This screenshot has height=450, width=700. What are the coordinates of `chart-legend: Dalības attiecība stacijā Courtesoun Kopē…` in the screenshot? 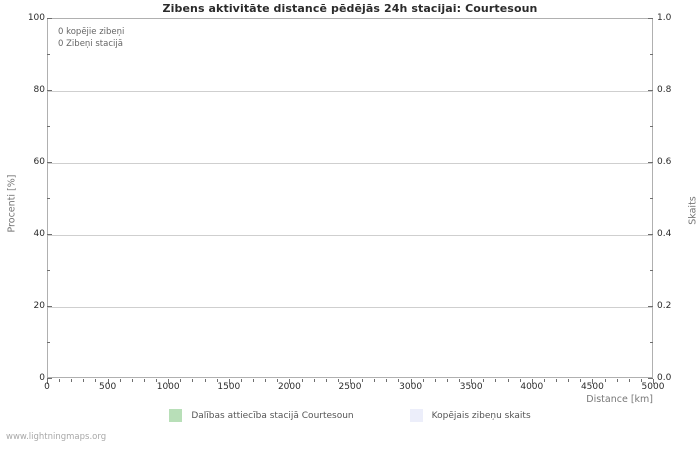 It's located at (350, 415).